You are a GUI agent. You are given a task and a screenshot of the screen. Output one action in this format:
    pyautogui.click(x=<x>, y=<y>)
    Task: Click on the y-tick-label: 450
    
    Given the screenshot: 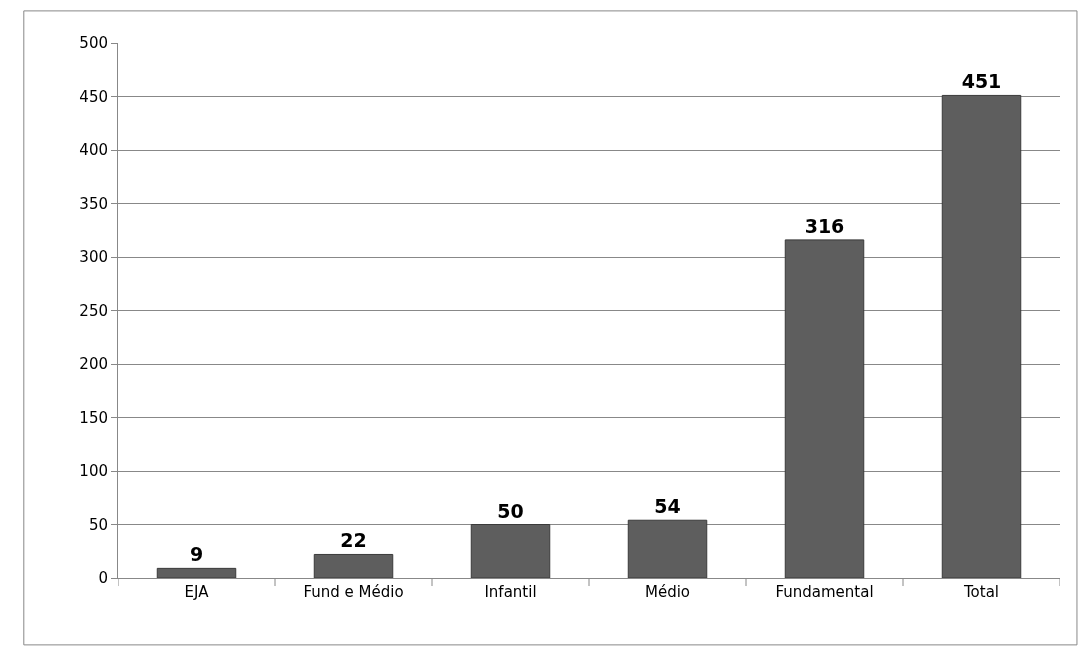 What is the action you would take?
    pyautogui.click(x=93, y=96)
    